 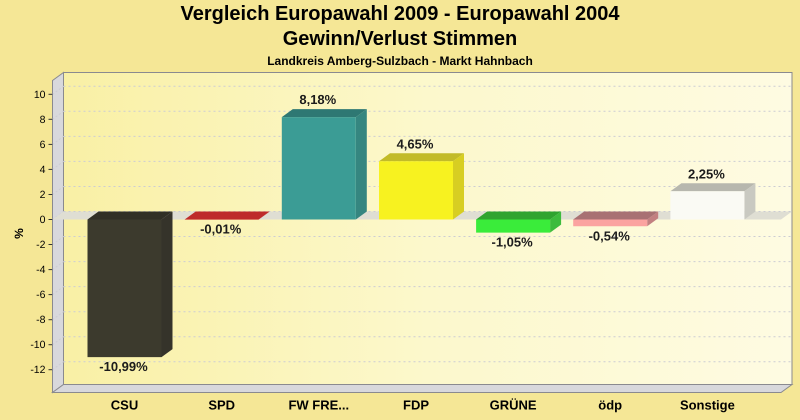 What do you see at coordinates (43, 145) in the screenshot?
I see `svg-text: 6` at bounding box center [43, 145].